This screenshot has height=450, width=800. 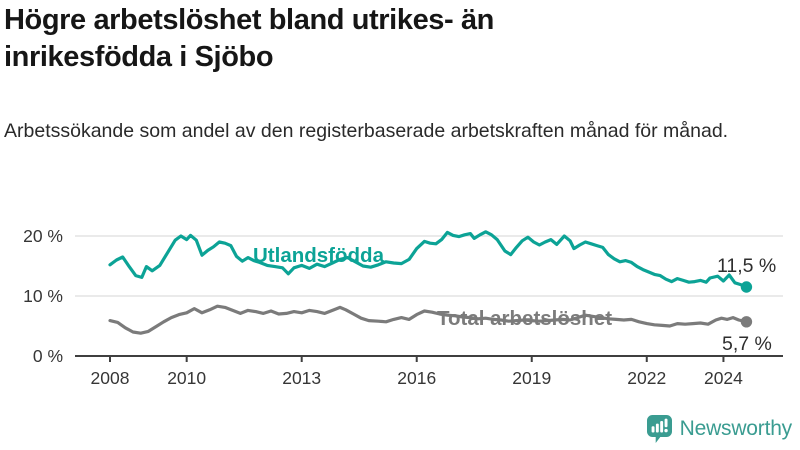 What do you see at coordinates (746, 287) in the screenshot?
I see `series-end-dot-utlandsf-dda` at bounding box center [746, 287].